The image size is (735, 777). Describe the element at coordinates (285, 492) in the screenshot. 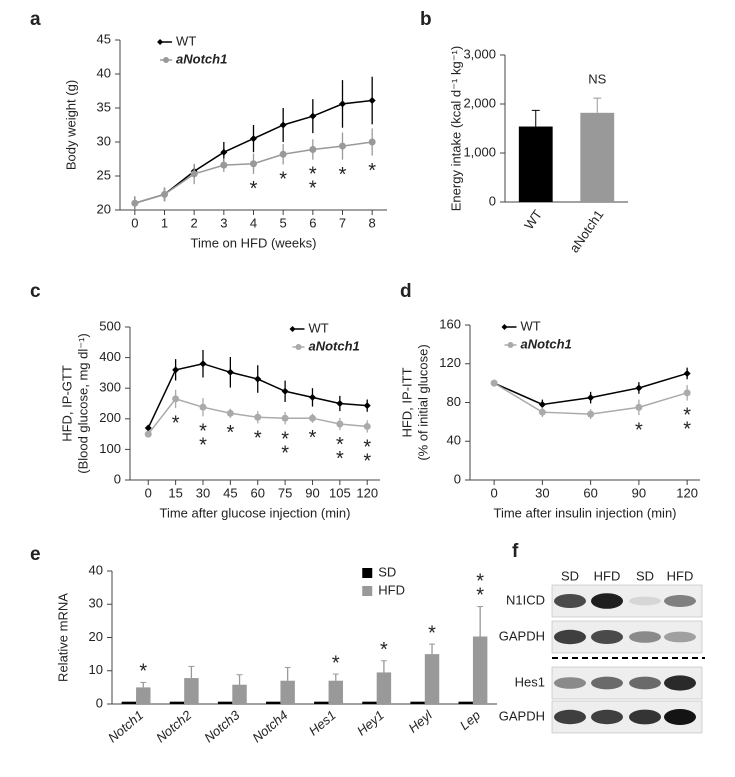

I see `x-tick-label: 75` at that location.